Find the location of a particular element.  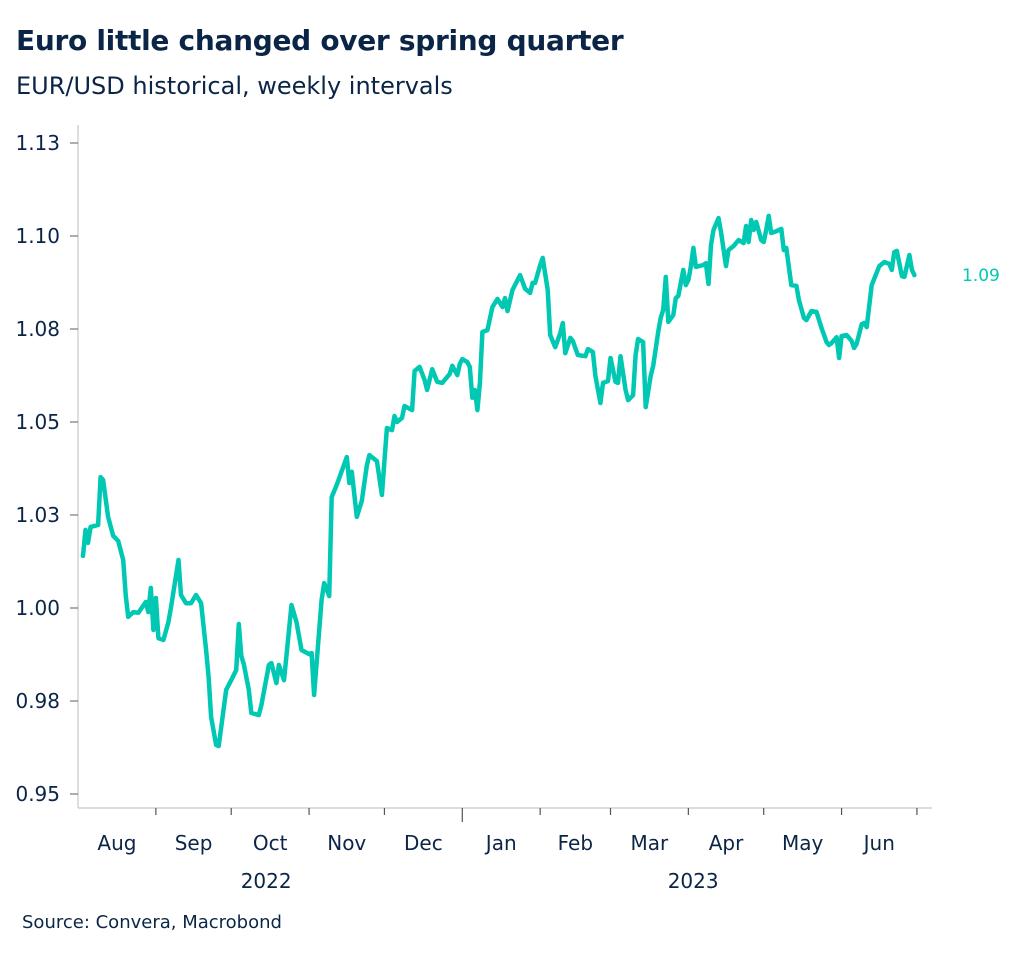

y-tick-label: 1.03 is located at coordinates (37, 515).